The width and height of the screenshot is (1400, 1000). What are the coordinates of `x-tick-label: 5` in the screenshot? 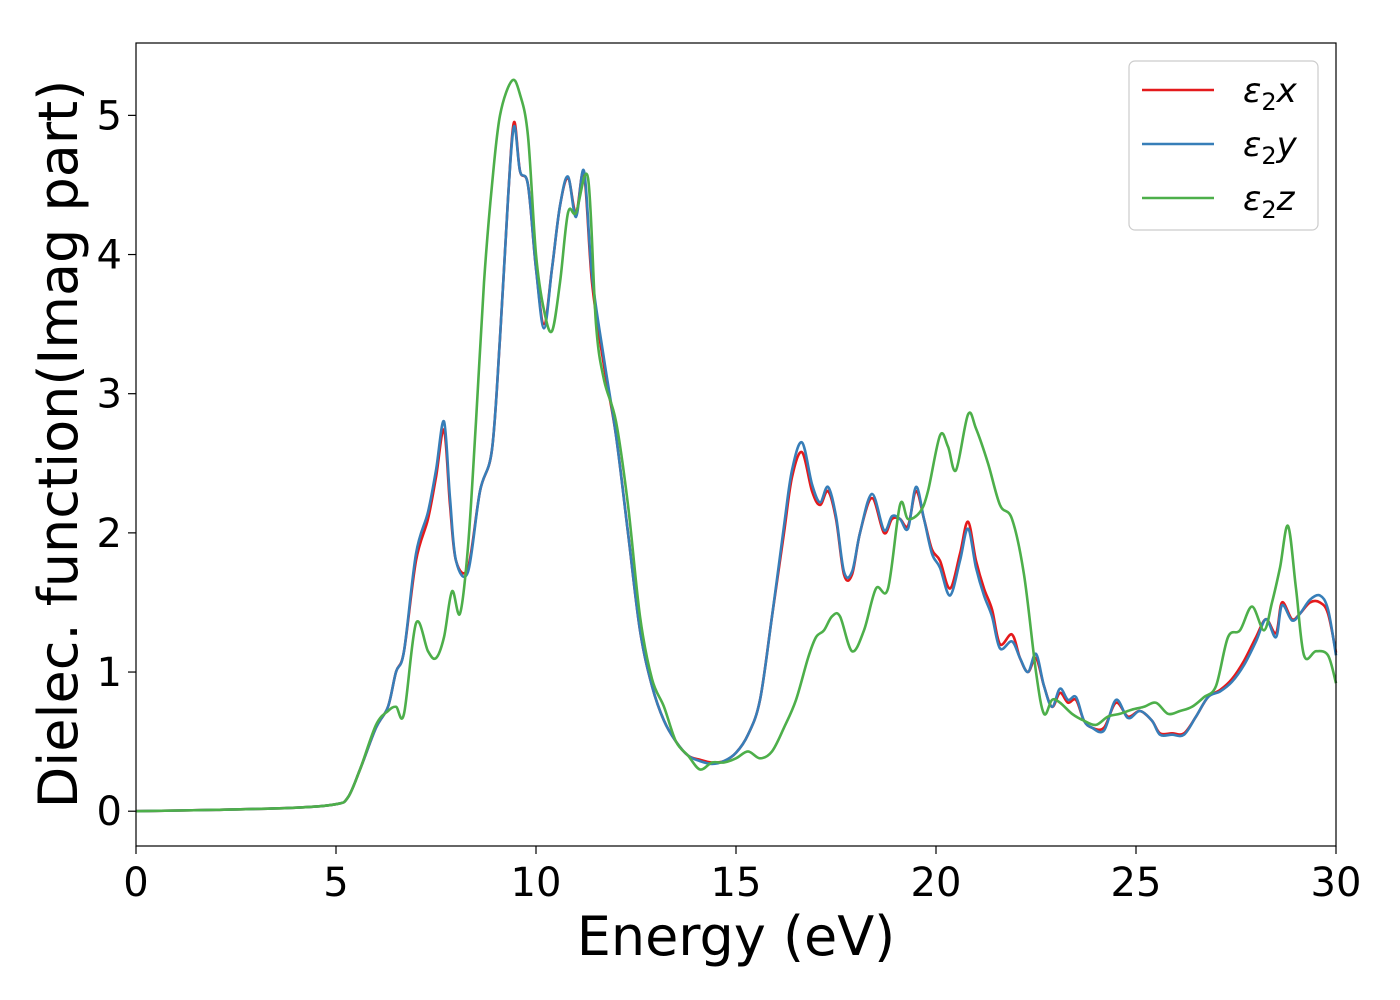 It's located at (335, 883).